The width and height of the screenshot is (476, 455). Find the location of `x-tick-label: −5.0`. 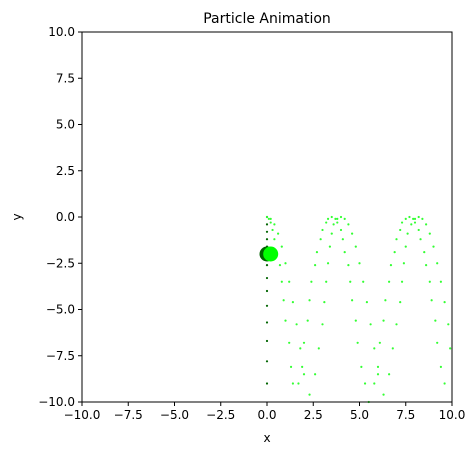

x-tick-label: −5.0 is located at coordinates (174, 415).